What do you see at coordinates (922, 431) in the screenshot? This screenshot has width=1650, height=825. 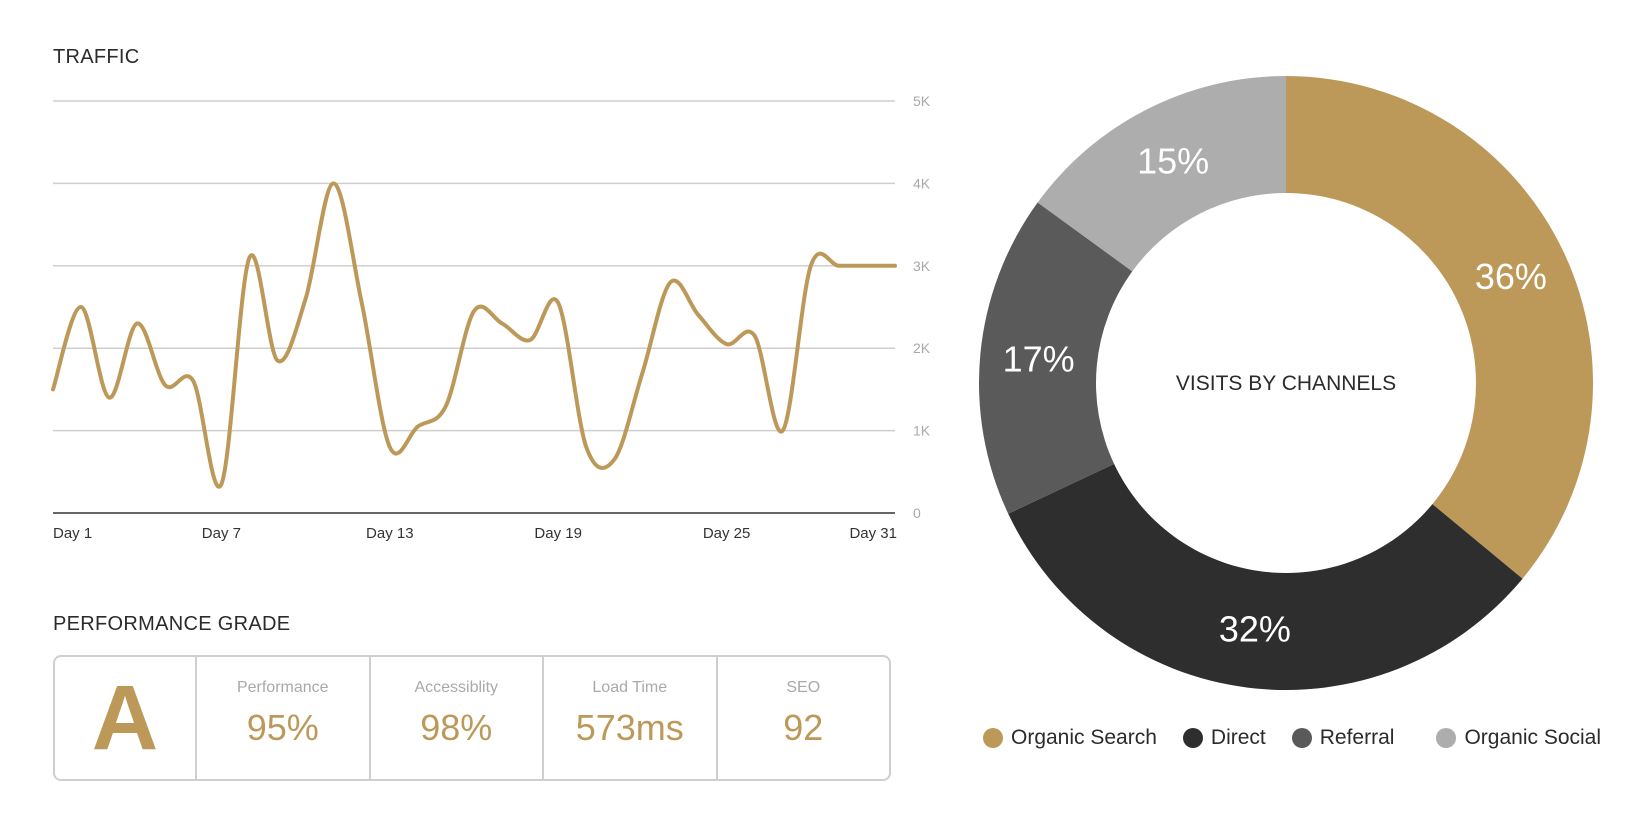 I see `y-tick-label: 1K` at bounding box center [922, 431].